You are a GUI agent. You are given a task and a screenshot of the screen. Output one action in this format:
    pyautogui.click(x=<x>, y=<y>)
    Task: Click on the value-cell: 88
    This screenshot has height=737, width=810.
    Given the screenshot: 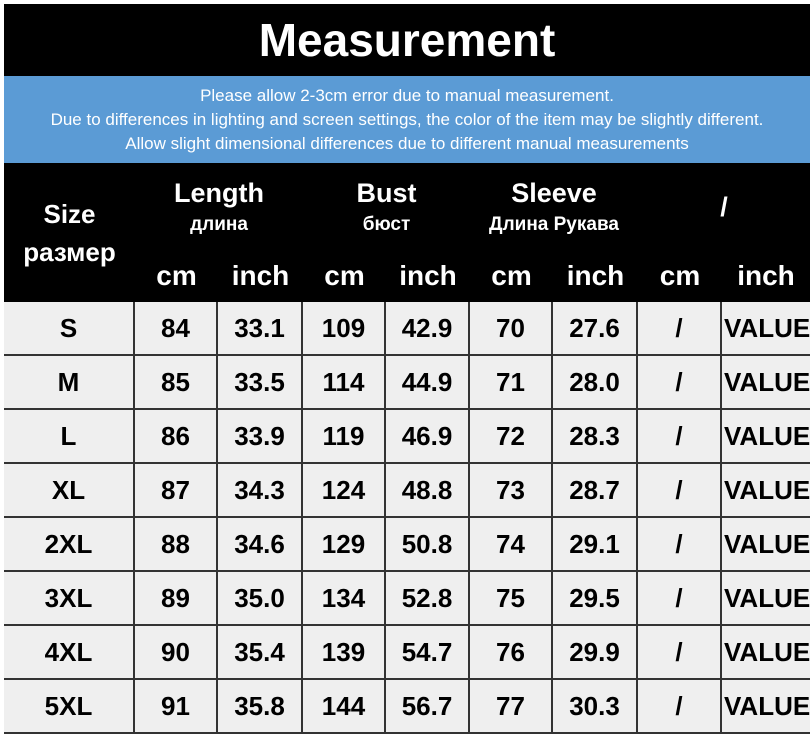 What is the action you would take?
    pyautogui.click(x=176, y=545)
    